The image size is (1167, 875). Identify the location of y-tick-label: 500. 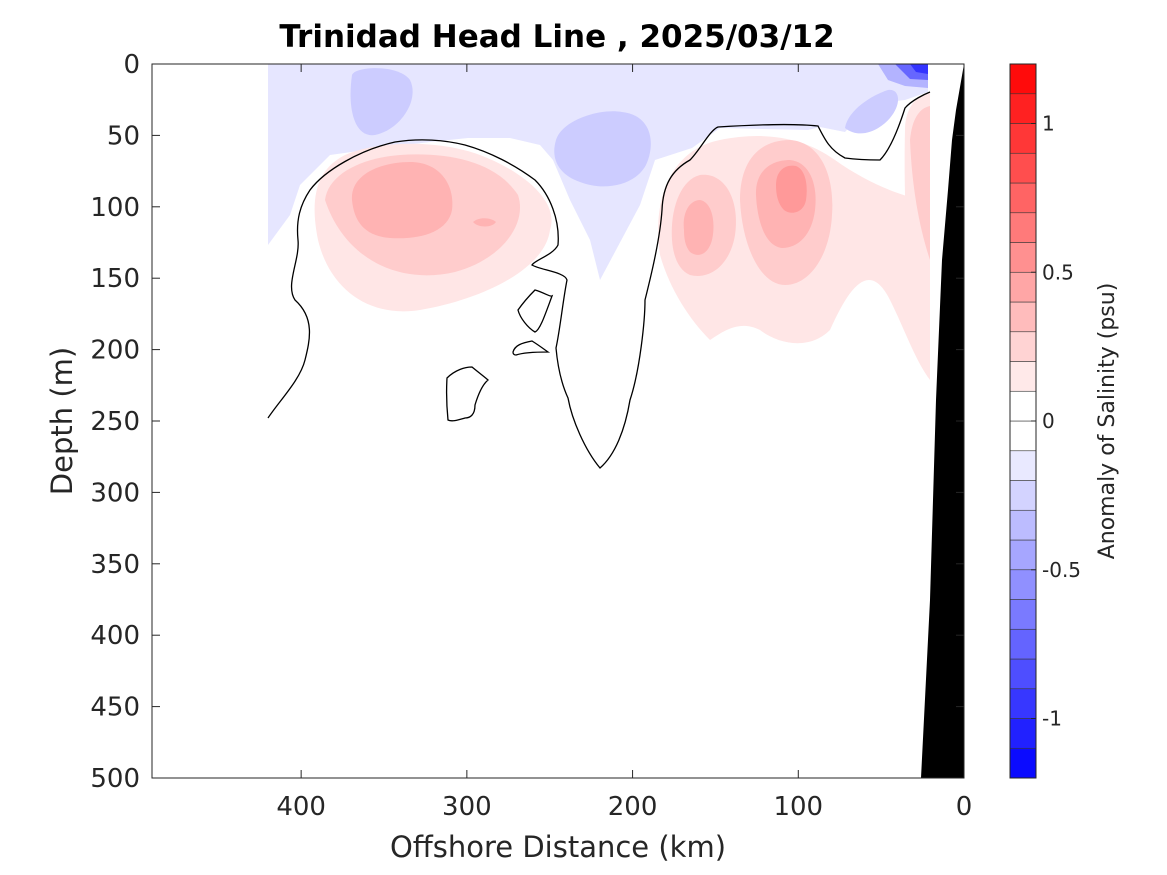
(115, 779).